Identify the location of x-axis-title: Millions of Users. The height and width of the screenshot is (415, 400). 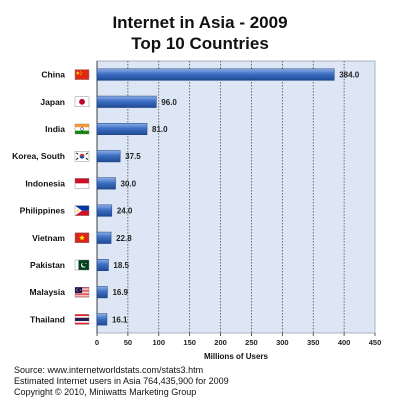
(236, 356).